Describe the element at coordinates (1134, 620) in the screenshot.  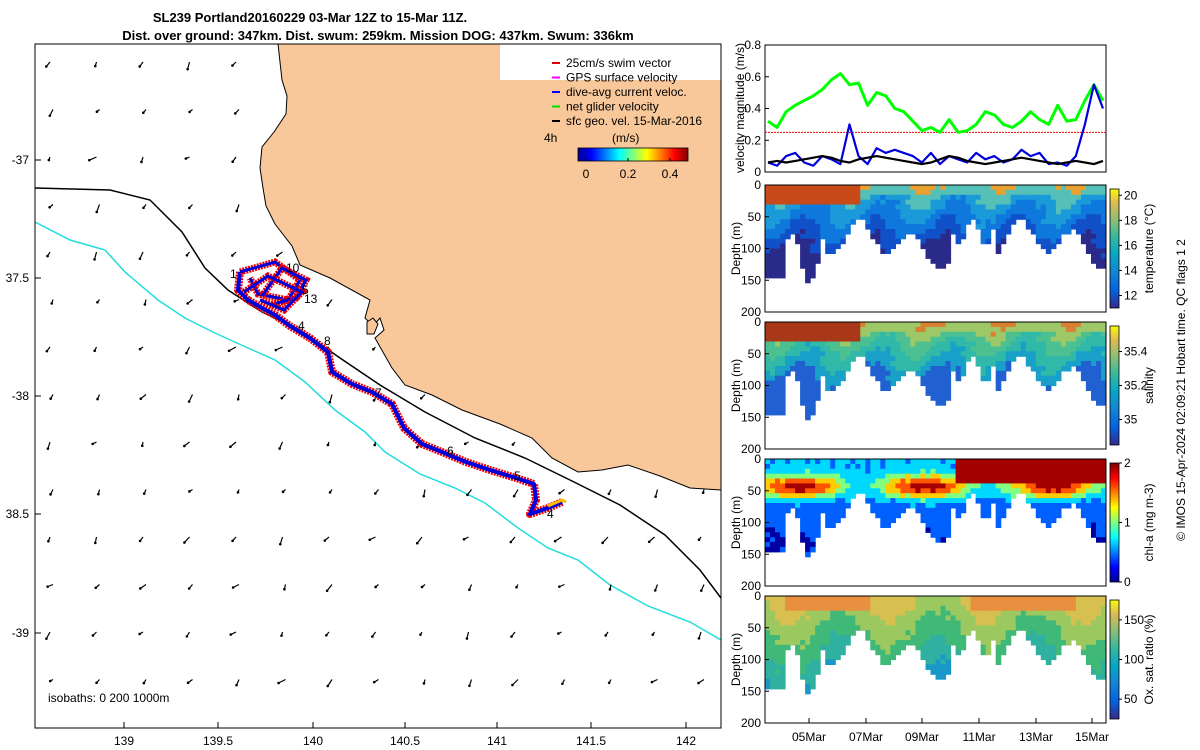
I see `colorbar-tick-label: 150` at that location.